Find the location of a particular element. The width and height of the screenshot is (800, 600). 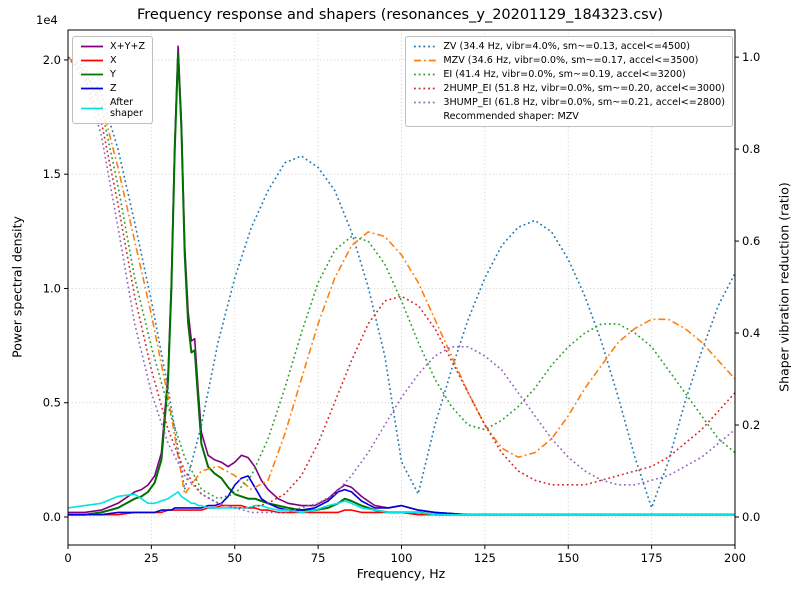

right-y-tick-label: 0.4 is located at coordinates (751, 333).